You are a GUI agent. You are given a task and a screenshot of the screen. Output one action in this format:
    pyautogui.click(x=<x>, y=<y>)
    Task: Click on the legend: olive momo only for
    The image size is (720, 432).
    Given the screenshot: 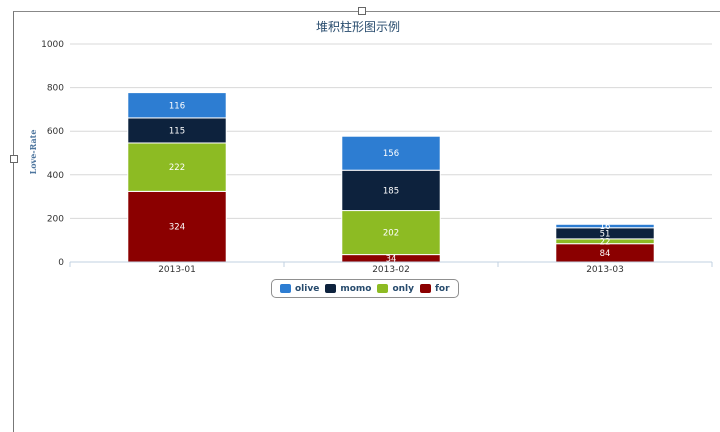 What is the action you would take?
    pyautogui.click(x=365, y=288)
    